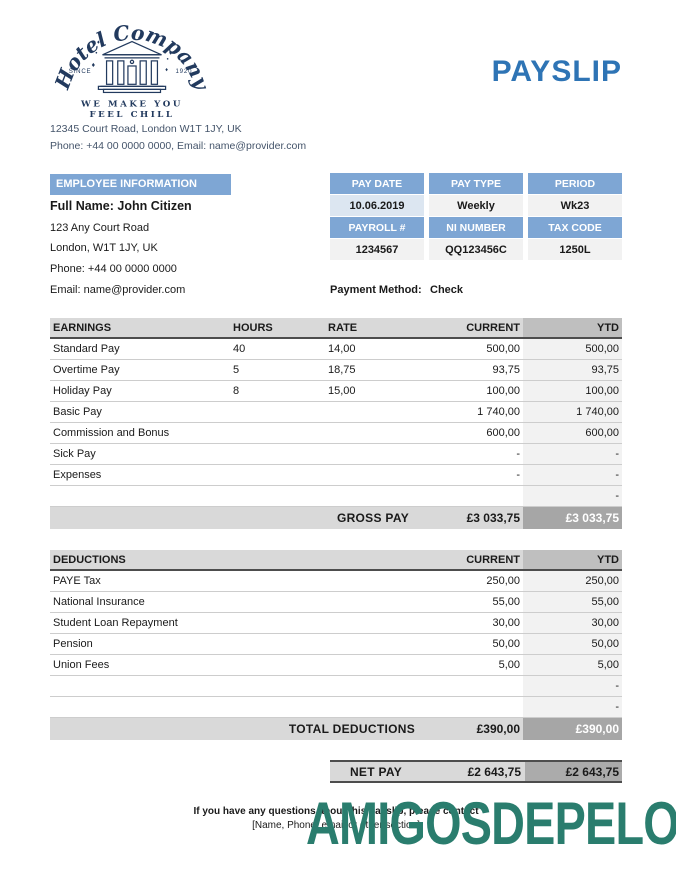 This screenshot has height=873, width=676. I want to click on employee-info-header: EMPLOYEE INFORMATION, so click(140, 184).